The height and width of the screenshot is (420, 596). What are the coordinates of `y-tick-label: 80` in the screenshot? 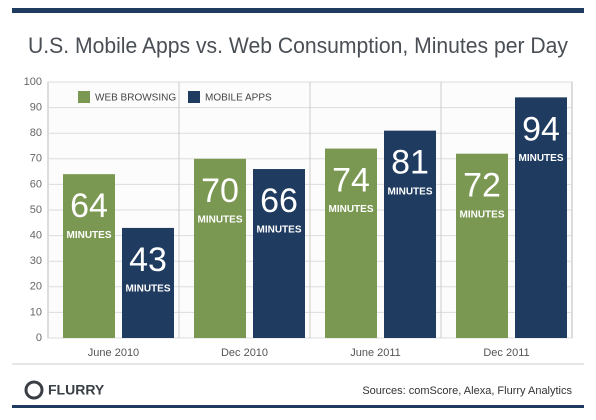 It's located at (36, 133).